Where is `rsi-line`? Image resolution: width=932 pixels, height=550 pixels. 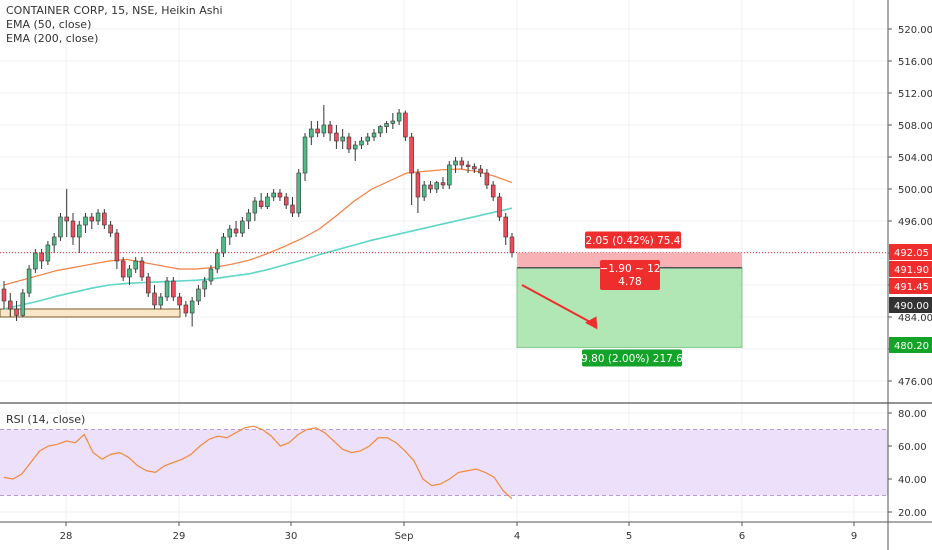 rsi-line is located at coordinates (258, 462).